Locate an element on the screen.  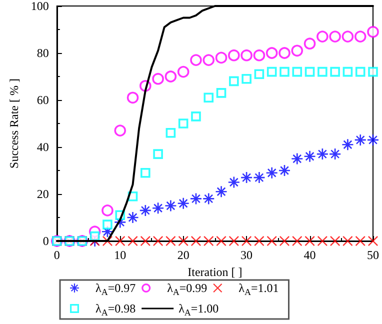
y-tick-label: 40 is located at coordinates (42, 147).